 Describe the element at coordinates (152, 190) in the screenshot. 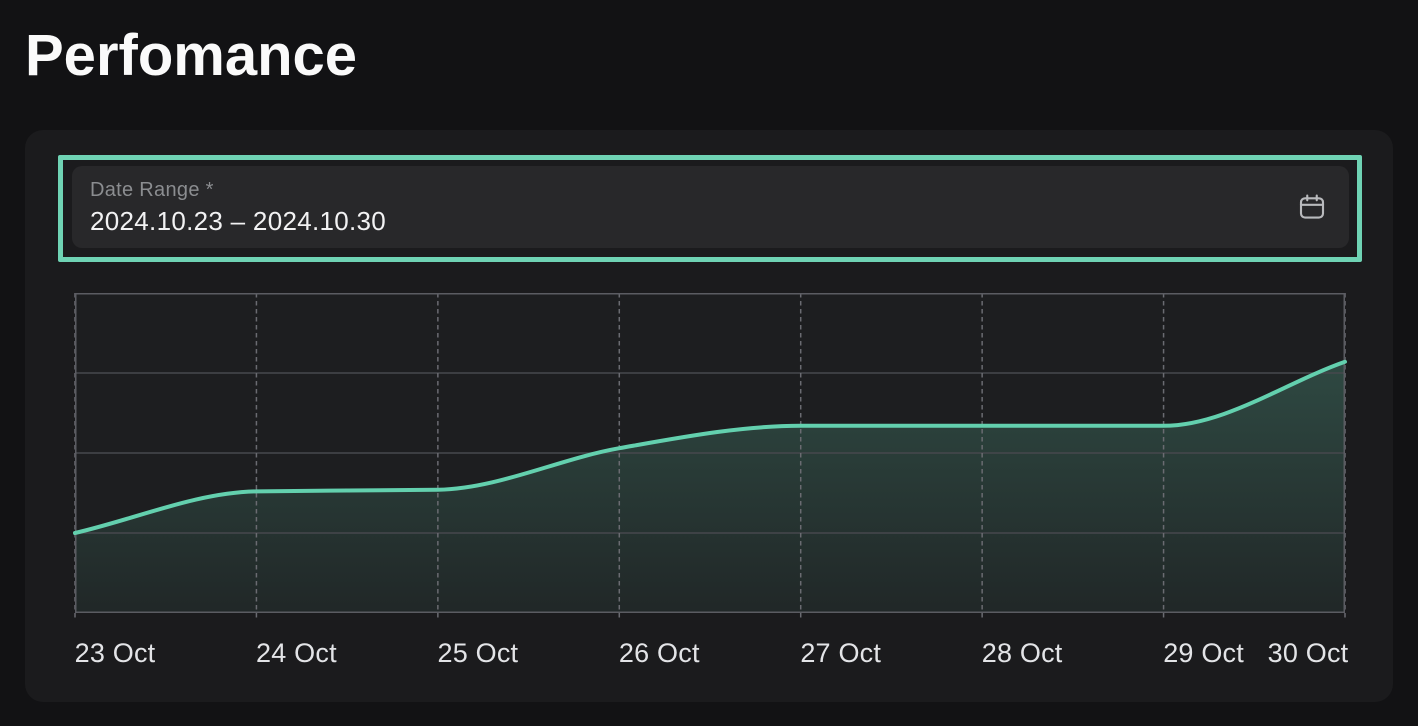

I see `date-range-label: Date Range *` at that location.